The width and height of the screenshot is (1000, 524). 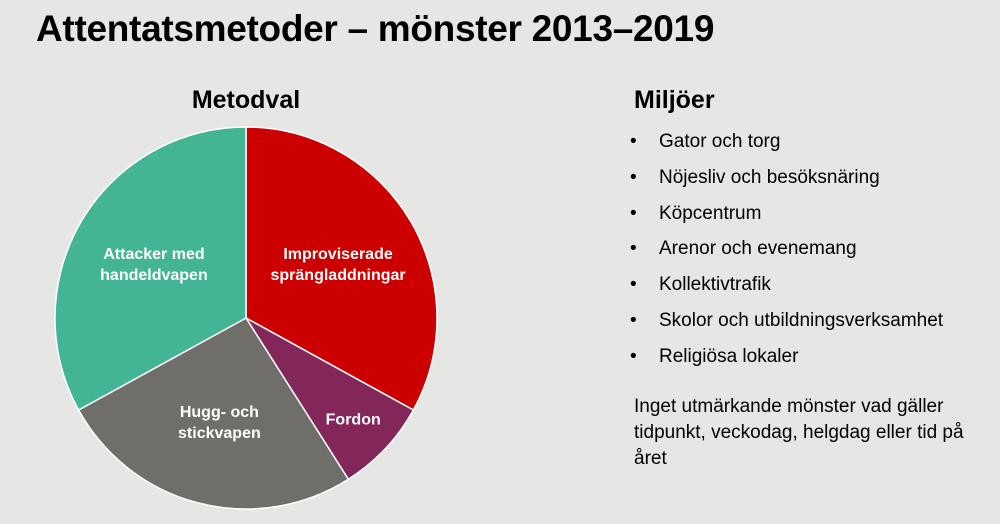 What do you see at coordinates (786, 146) in the screenshot?
I see `list-item: Gator och torg` at bounding box center [786, 146].